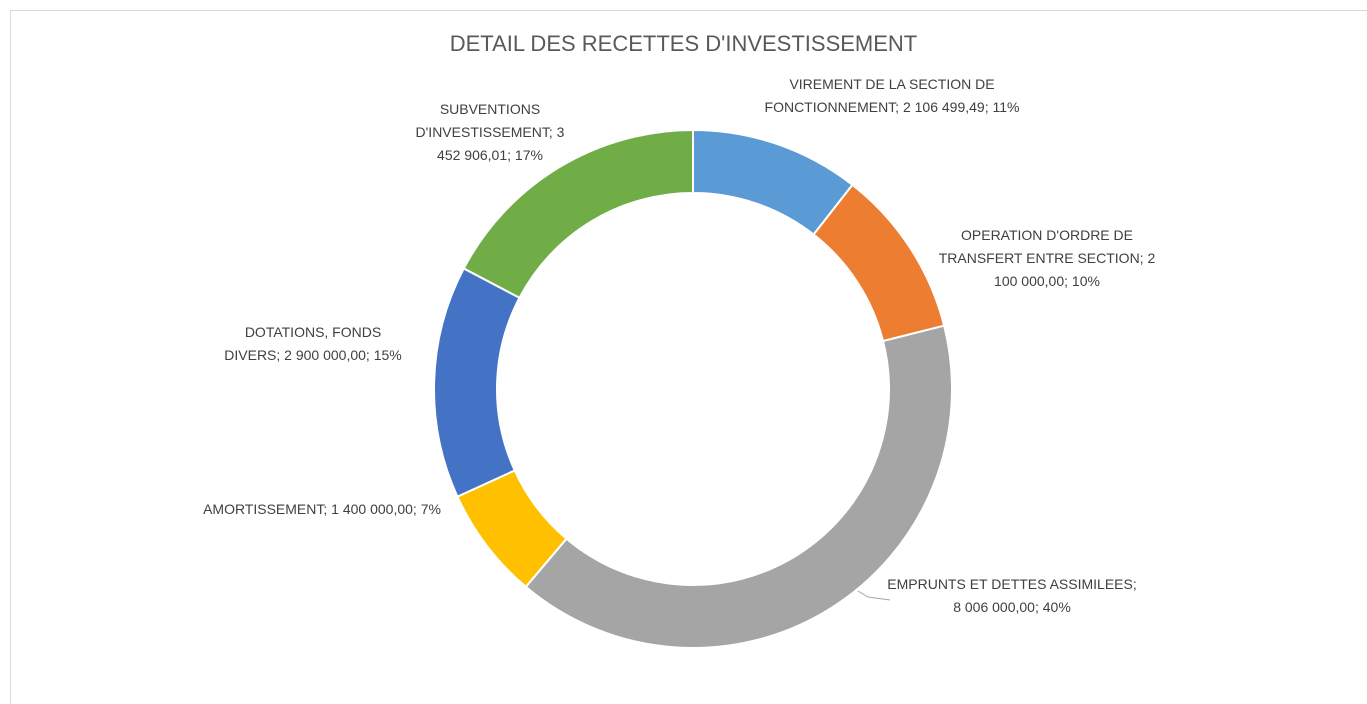 This screenshot has height=704, width=1367. I want to click on percent-label: 15%, so click(387, 355).